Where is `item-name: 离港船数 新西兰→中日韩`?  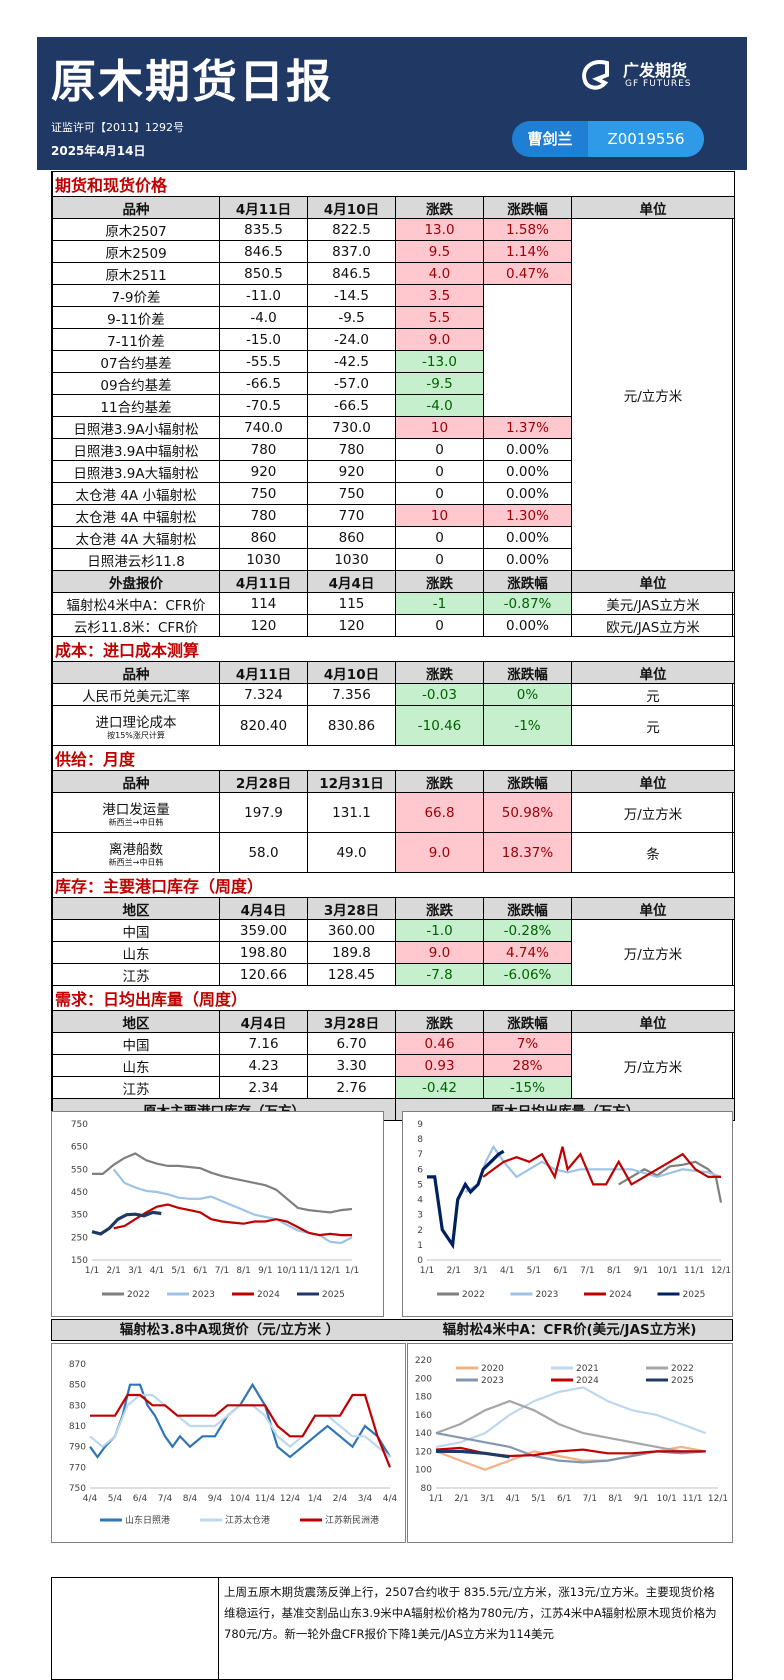
item-name: 离港船数 新西兰→中日韩 is located at coordinates (136, 852).